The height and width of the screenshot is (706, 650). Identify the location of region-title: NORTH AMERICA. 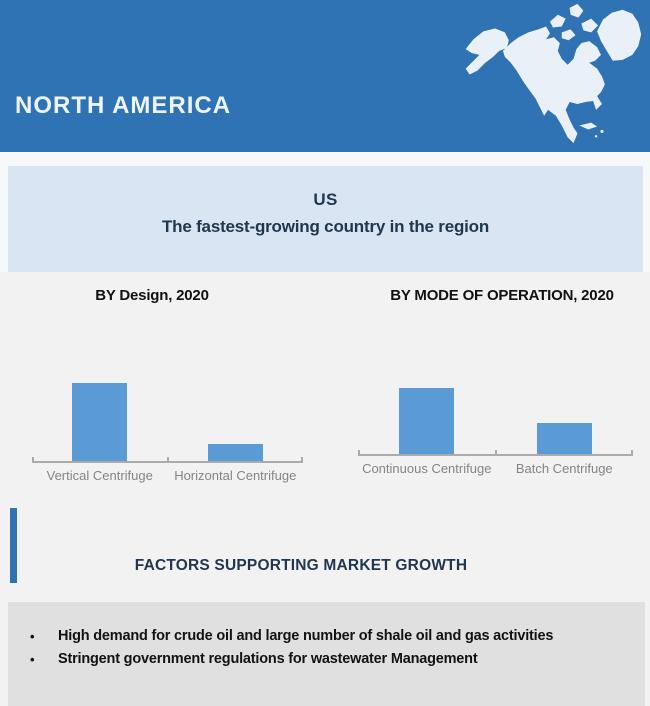
(123, 105).